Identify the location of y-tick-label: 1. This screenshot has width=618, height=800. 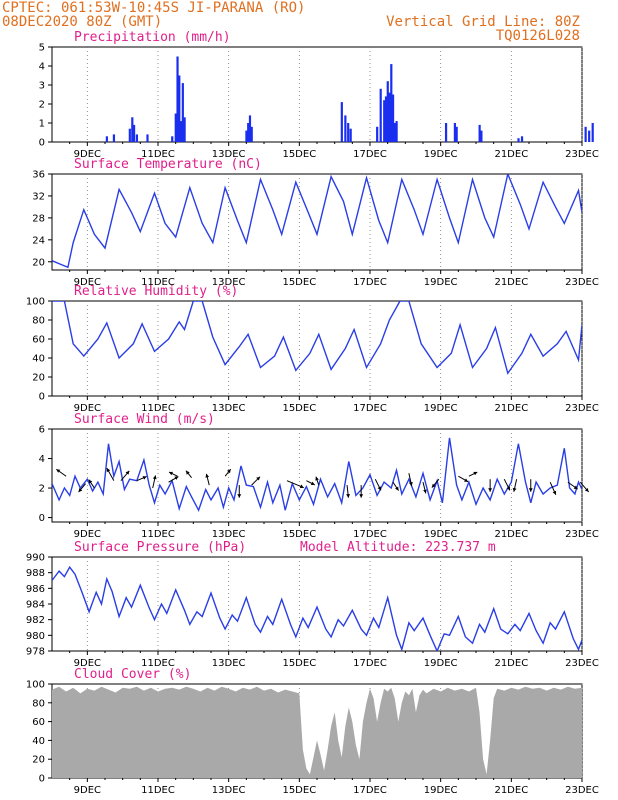
(42, 124).